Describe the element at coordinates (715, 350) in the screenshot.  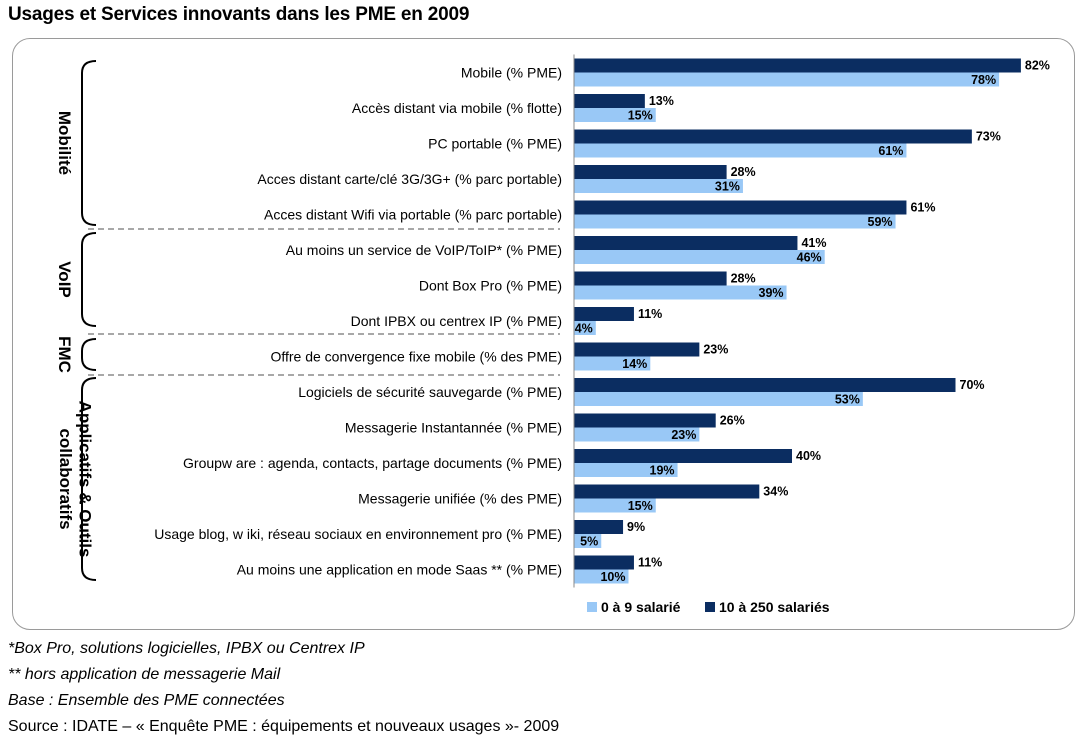
I see `value-label-10-250-8: 23%` at that location.